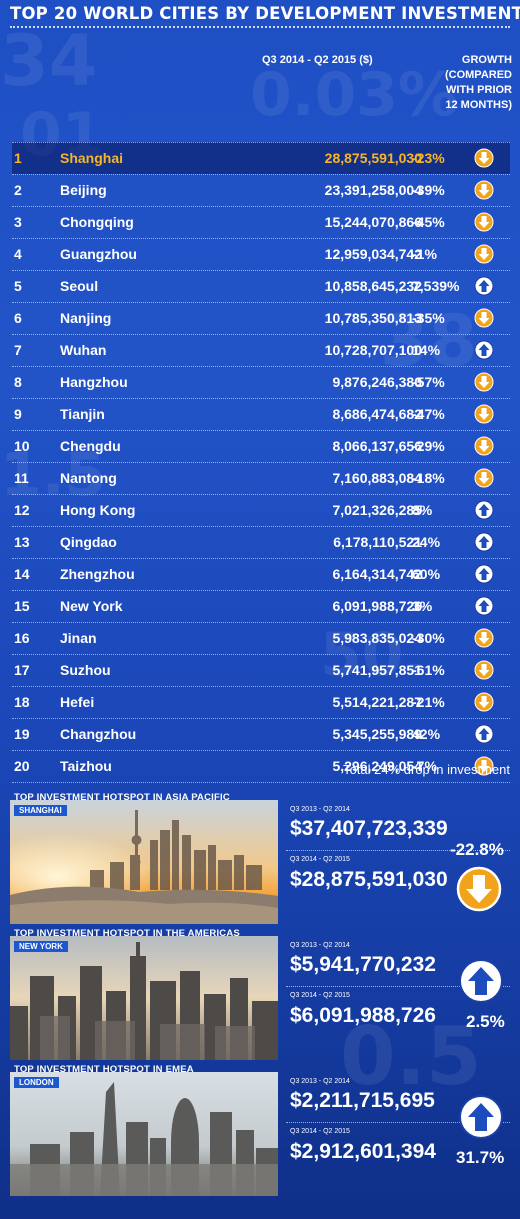 This screenshot has height=1219, width=520. What do you see at coordinates (261, 766) in the screenshot?
I see `table-row: 20 Taizhou 5,296,249,054 -7%` at bounding box center [261, 766].